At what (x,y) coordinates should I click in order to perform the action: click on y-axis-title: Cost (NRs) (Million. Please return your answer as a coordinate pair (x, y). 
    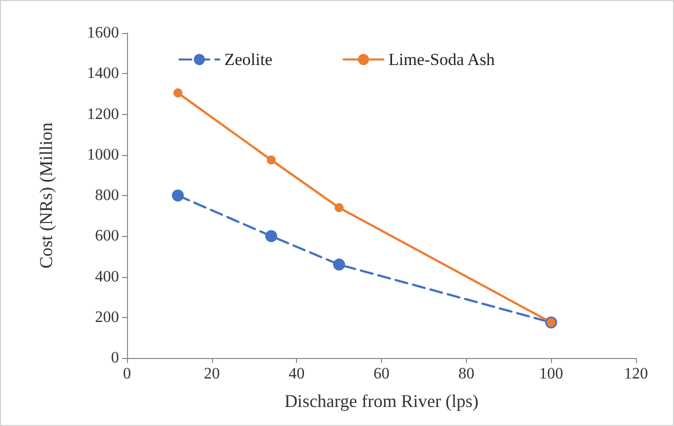
    Looking at the image, I should click on (46, 195).